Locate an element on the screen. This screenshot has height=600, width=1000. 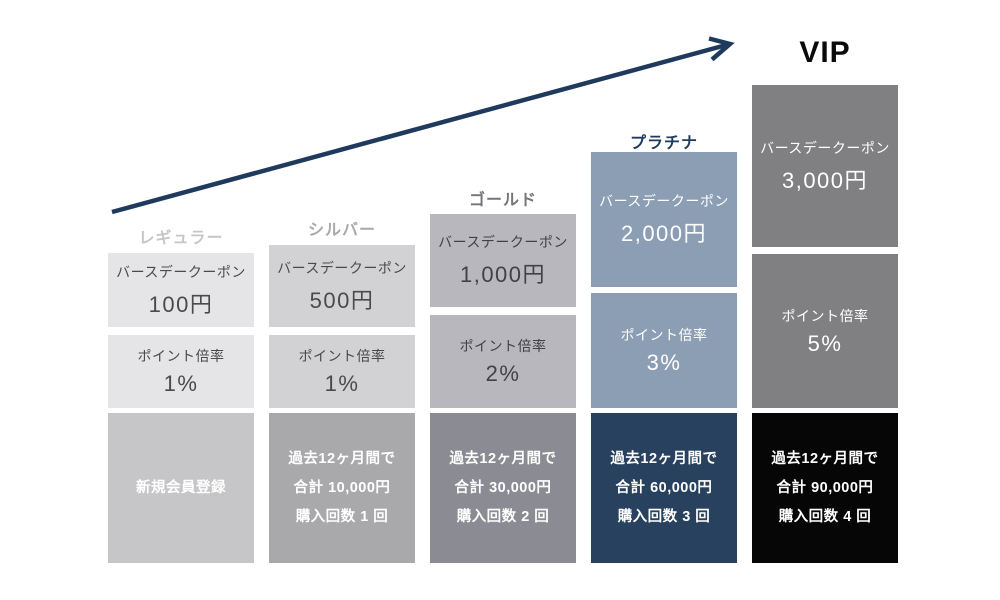
birthday-coupon-box: バースデークーポン 100円 is located at coordinates (181, 290).